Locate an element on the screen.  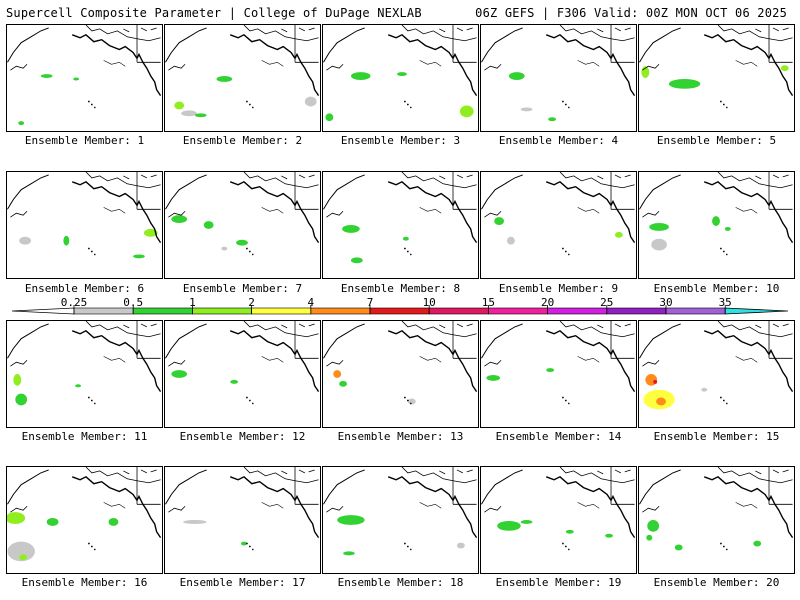
colorbar-legend: 0.25 0.5 1 2 4 7 10 15 20 25 30 35 is located at coordinates (400, 306).